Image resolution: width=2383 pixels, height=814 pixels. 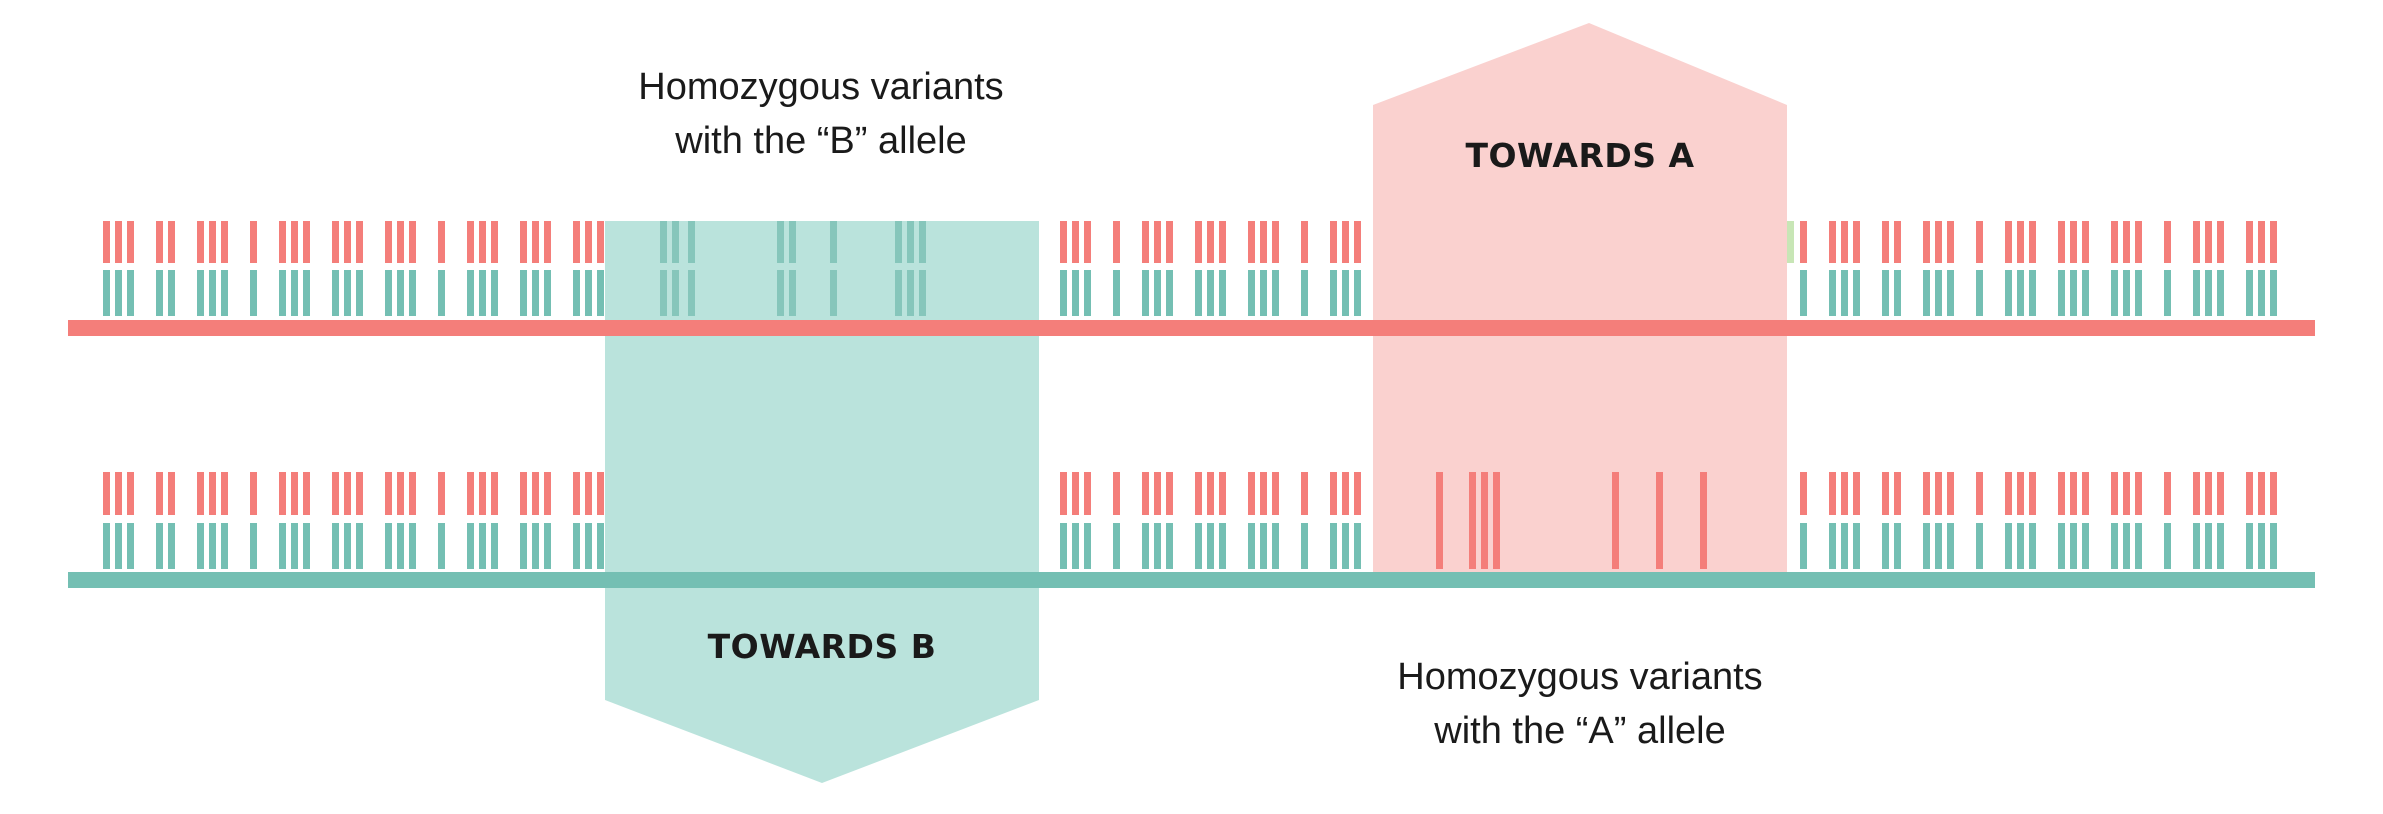 What do you see at coordinates (1191, 580) in the screenshot?
I see `chromosome-b-bar` at bounding box center [1191, 580].